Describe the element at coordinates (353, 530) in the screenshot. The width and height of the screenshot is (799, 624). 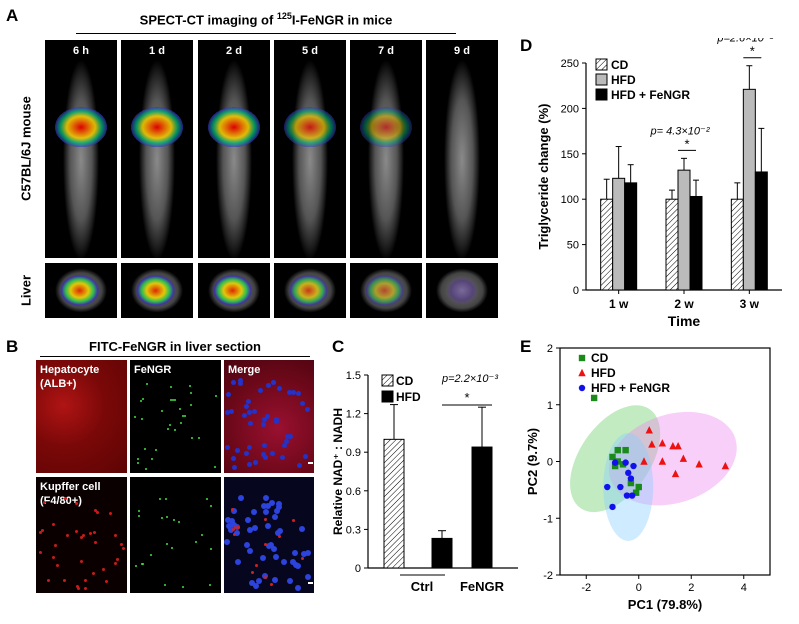
I see `y-tick-label: 0.3` at that location.